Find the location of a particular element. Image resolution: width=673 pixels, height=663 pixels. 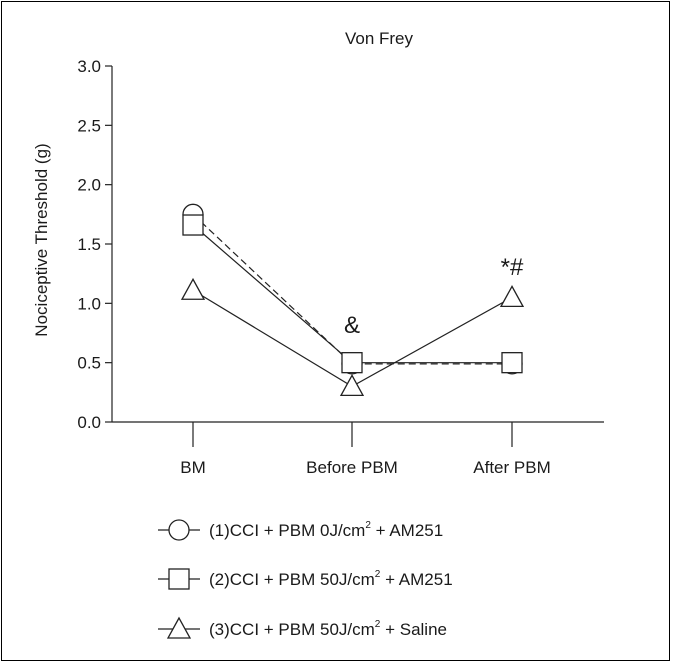

x-tick-label: After PBM is located at coordinates (511, 467).